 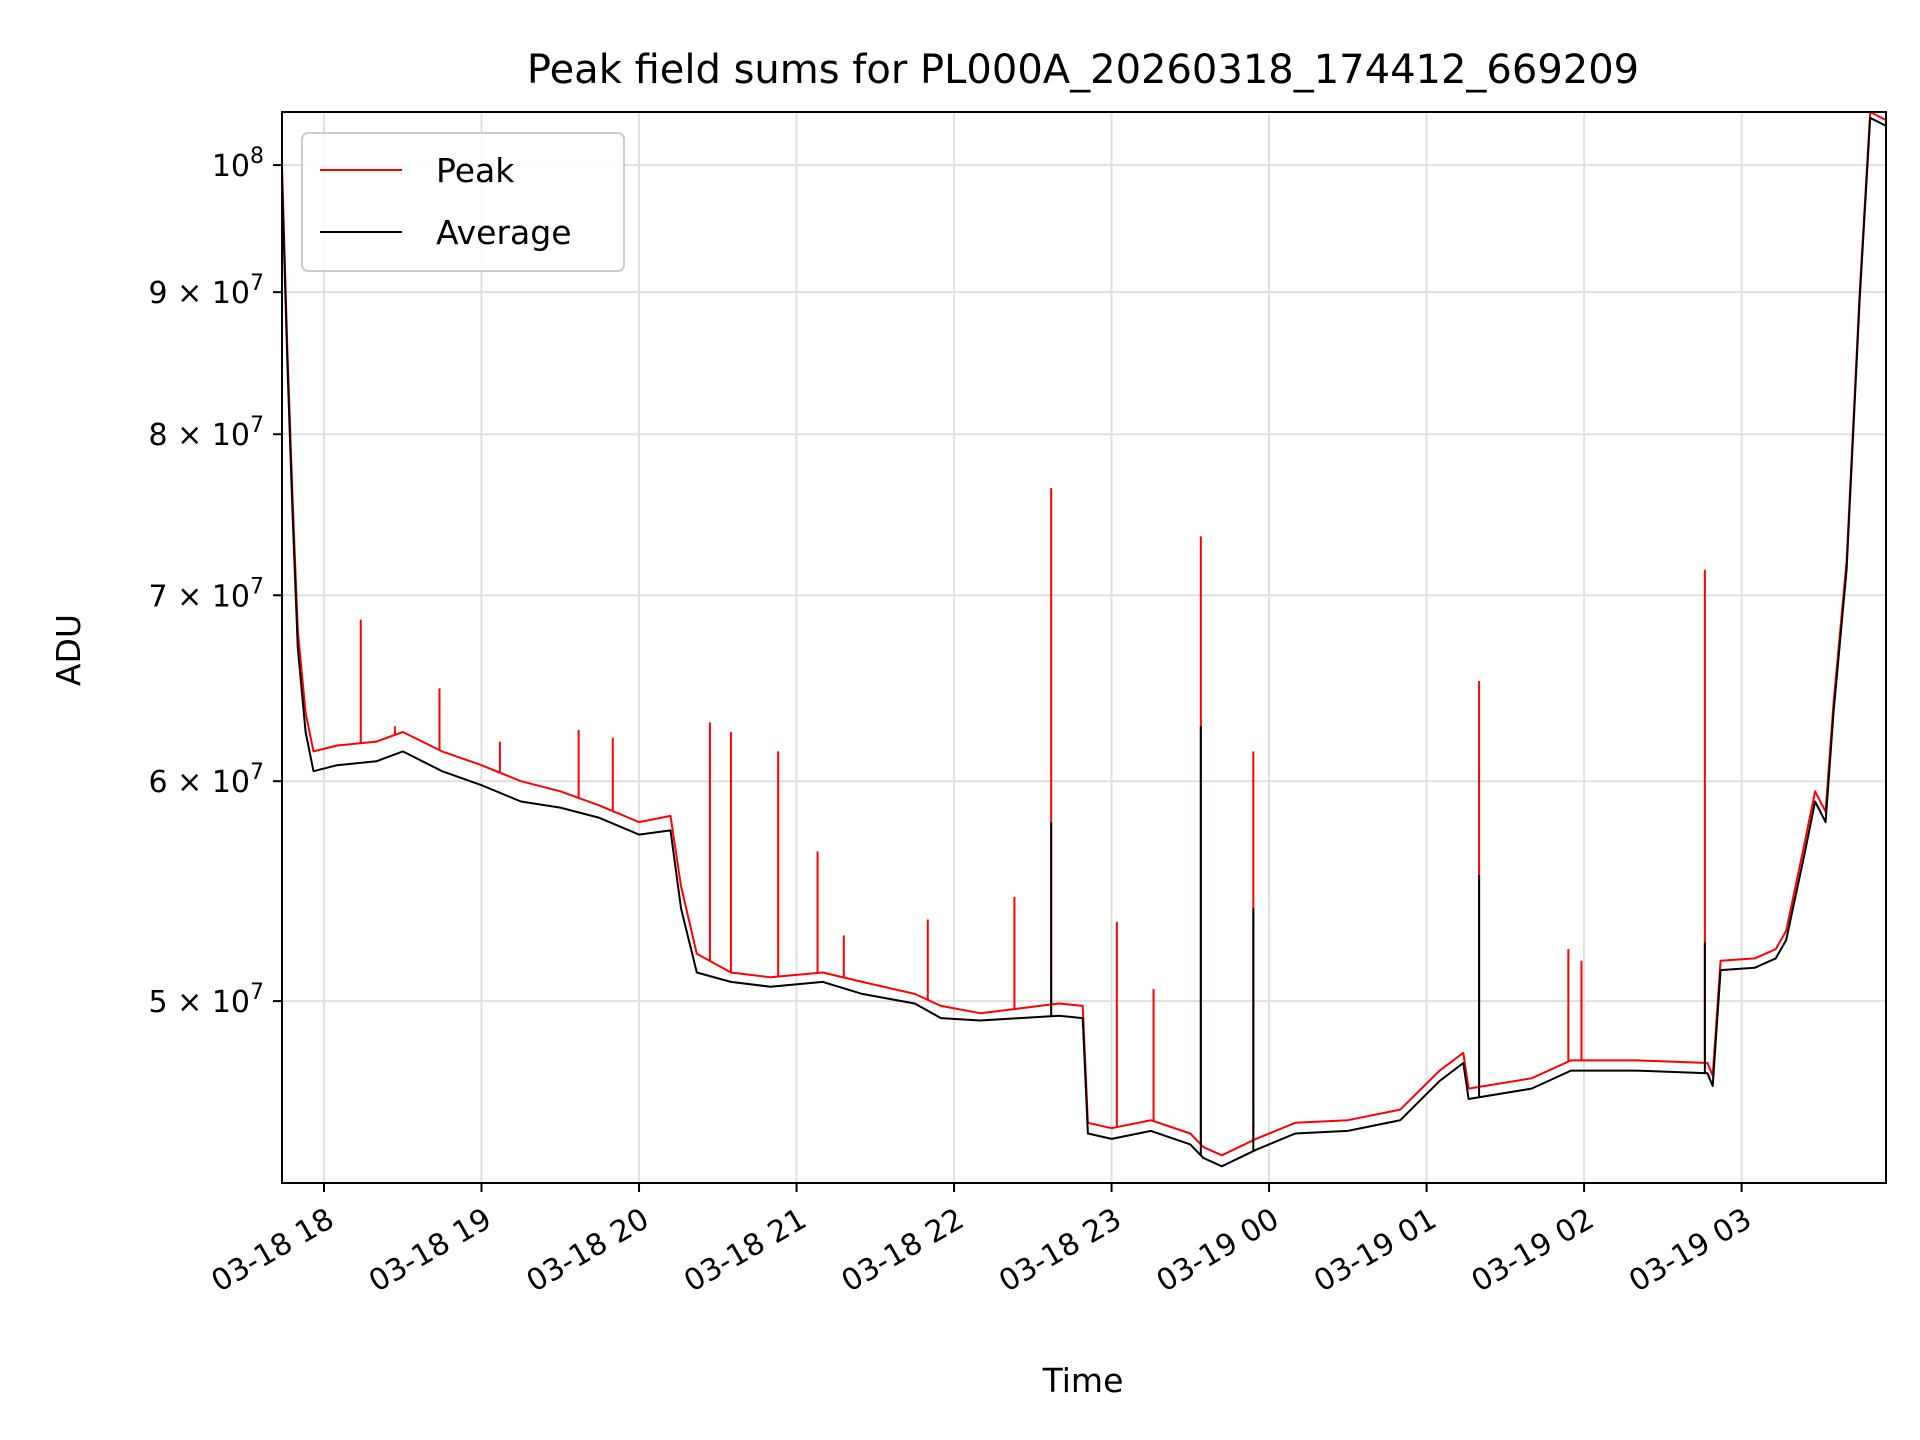 I want to click on y-tick-mantissa: 9, so click(x=158, y=293).